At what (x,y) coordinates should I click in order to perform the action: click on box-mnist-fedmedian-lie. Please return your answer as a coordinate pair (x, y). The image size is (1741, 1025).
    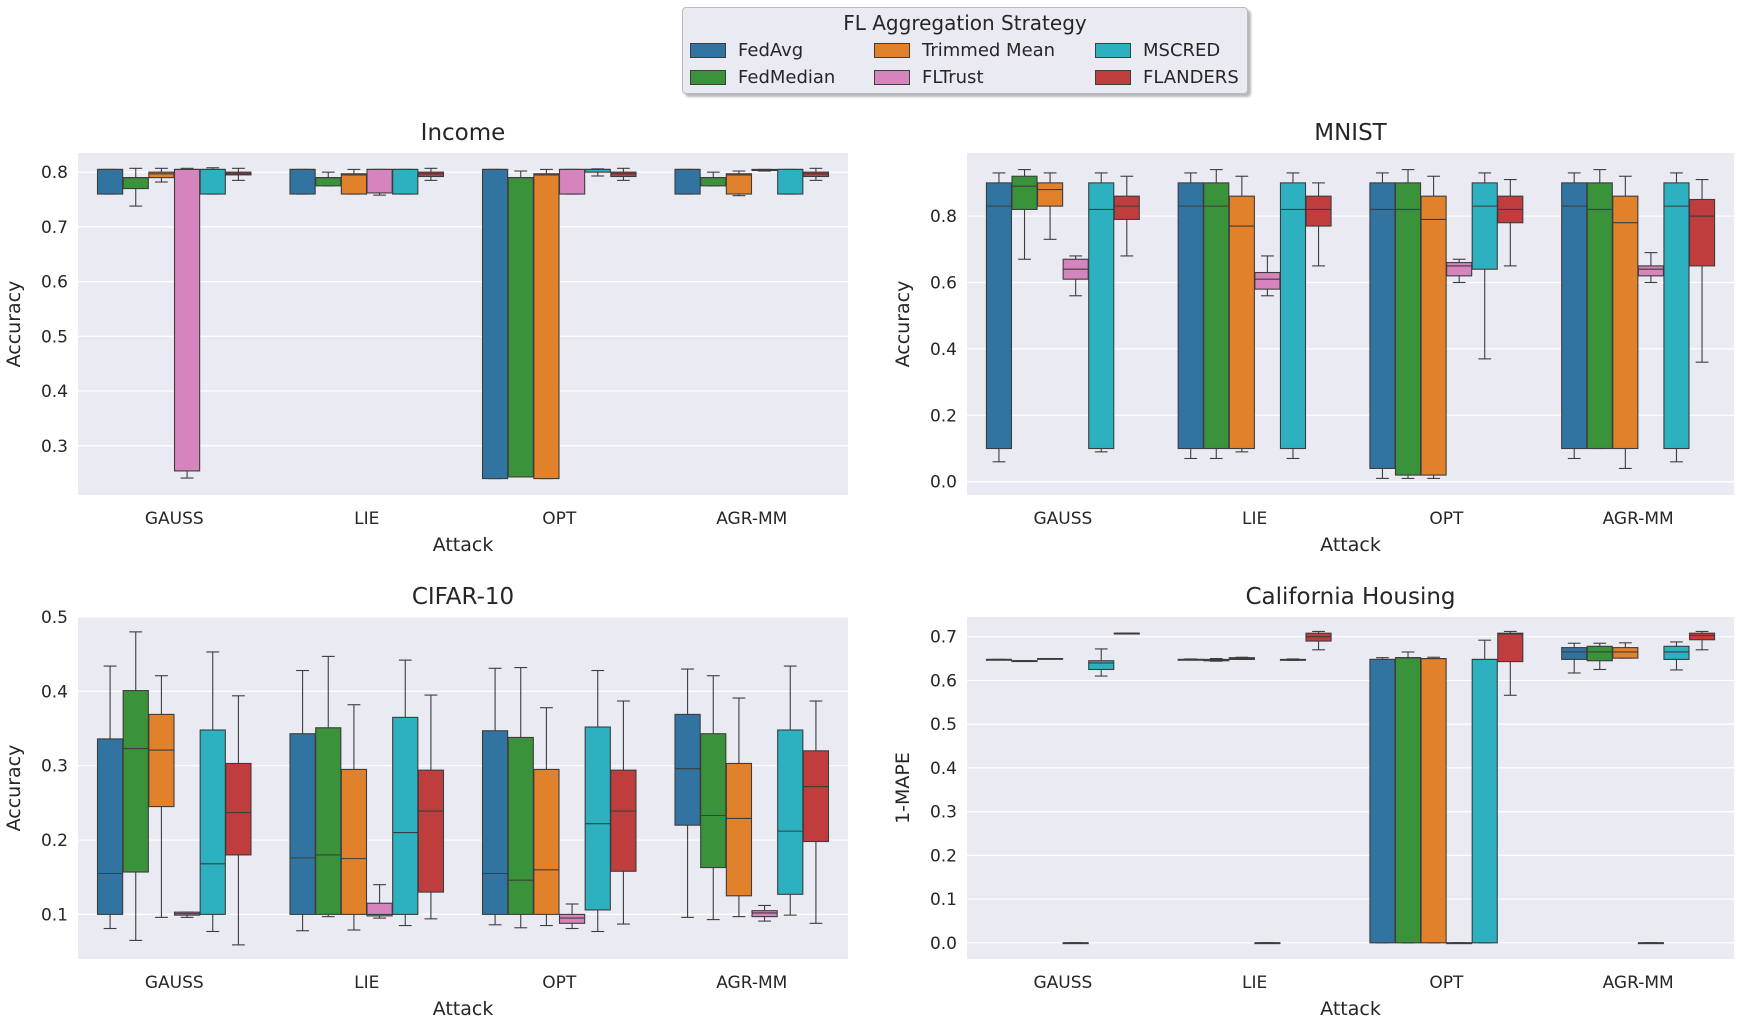
    Looking at the image, I should click on (1216, 314).